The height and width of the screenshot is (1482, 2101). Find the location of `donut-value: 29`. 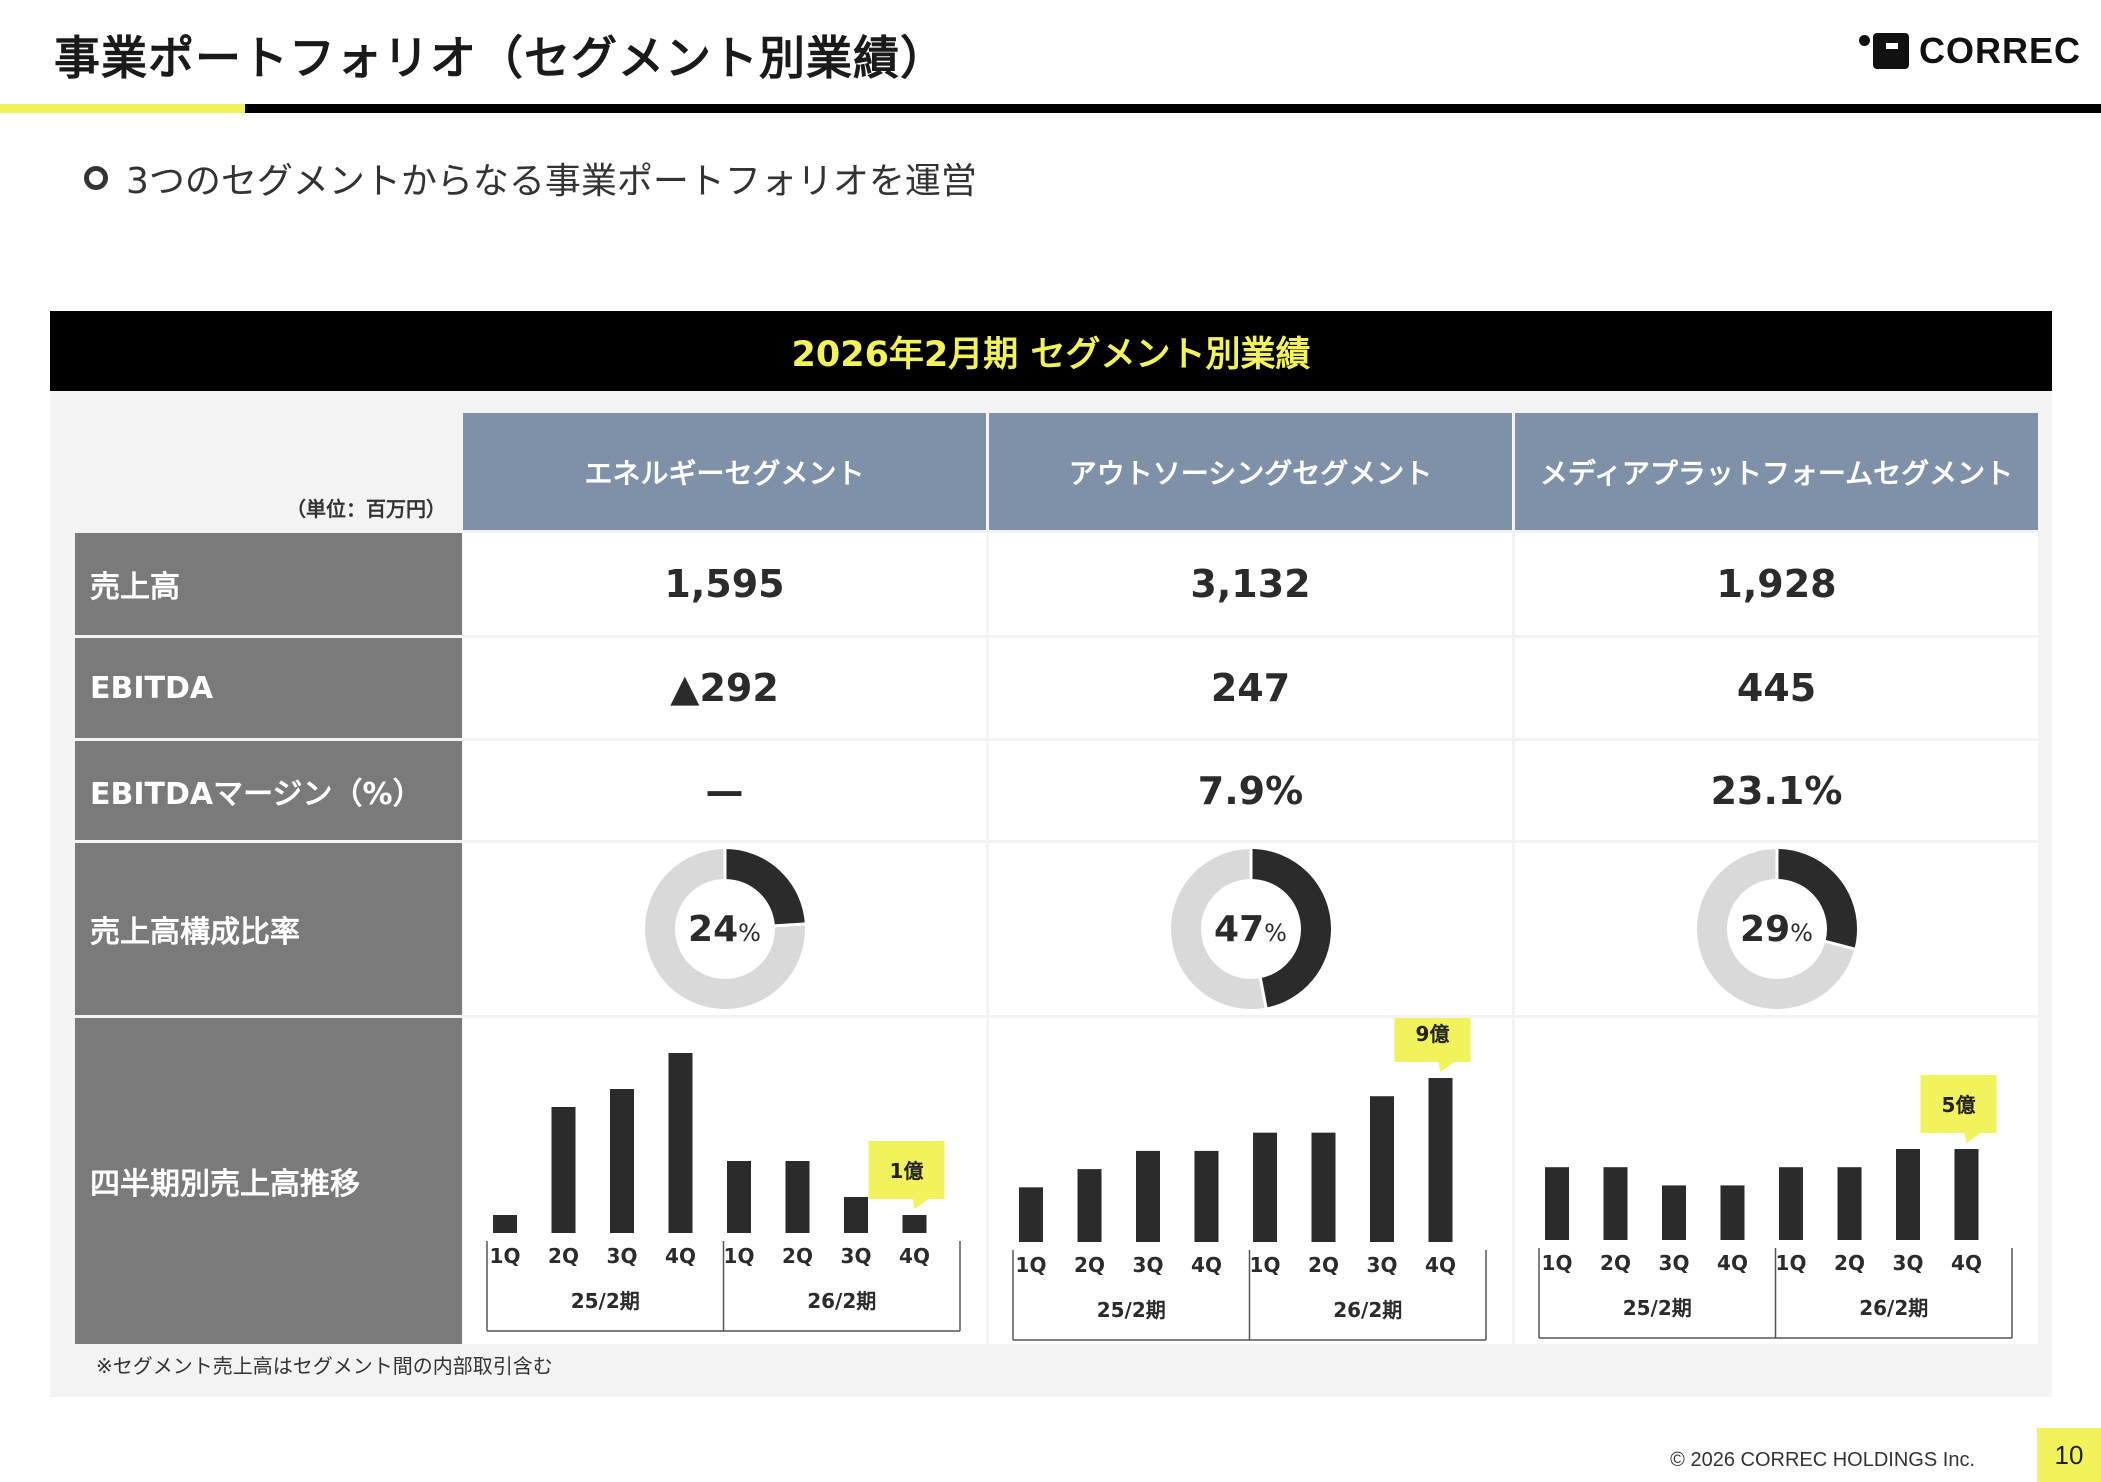

donut-value: 29 is located at coordinates (1765, 929).